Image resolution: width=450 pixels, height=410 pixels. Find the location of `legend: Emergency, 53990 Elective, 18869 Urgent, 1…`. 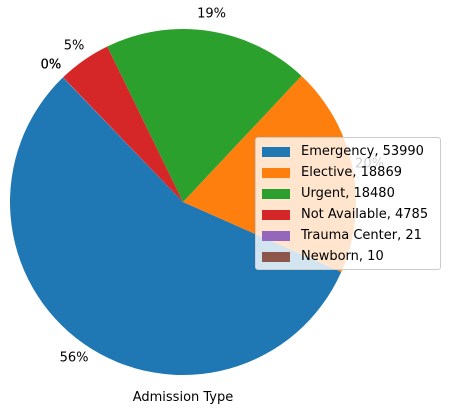

legend: Emergency, 53990 Elective, 18869 Urgent, 1… is located at coordinates (348, 203).